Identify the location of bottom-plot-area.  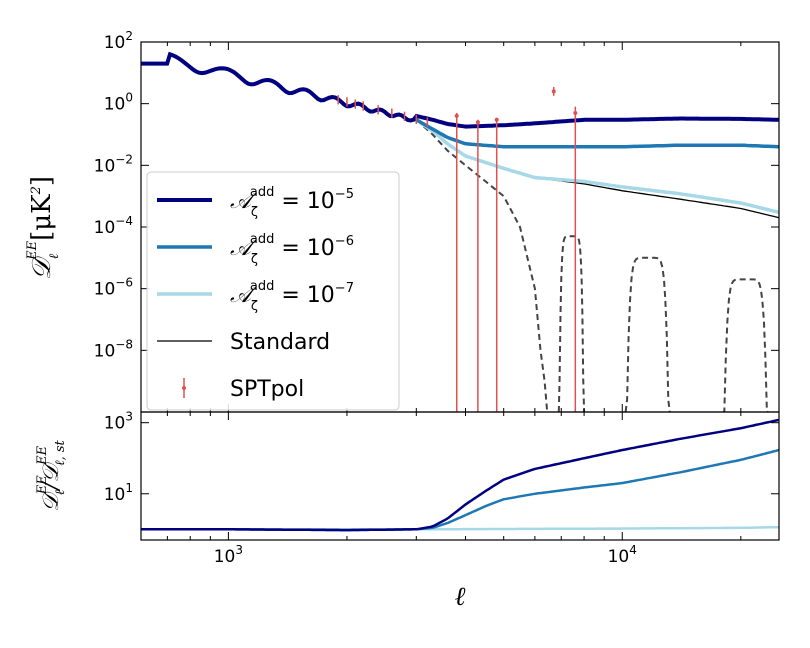
(460, 475).